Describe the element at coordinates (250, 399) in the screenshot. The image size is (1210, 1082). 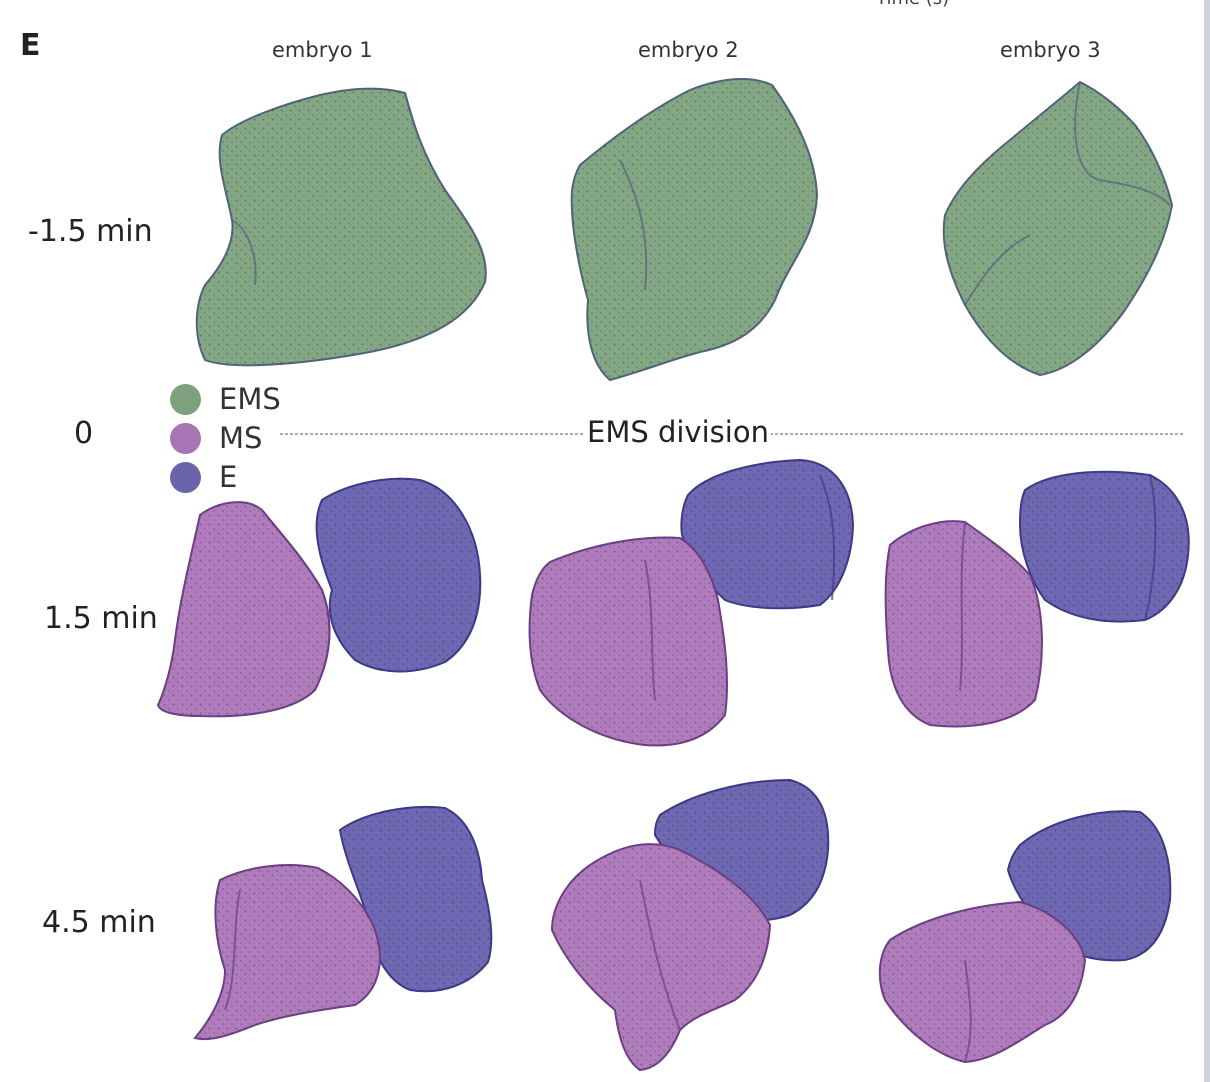
I see `legend-label-ems: EMS` at that location.